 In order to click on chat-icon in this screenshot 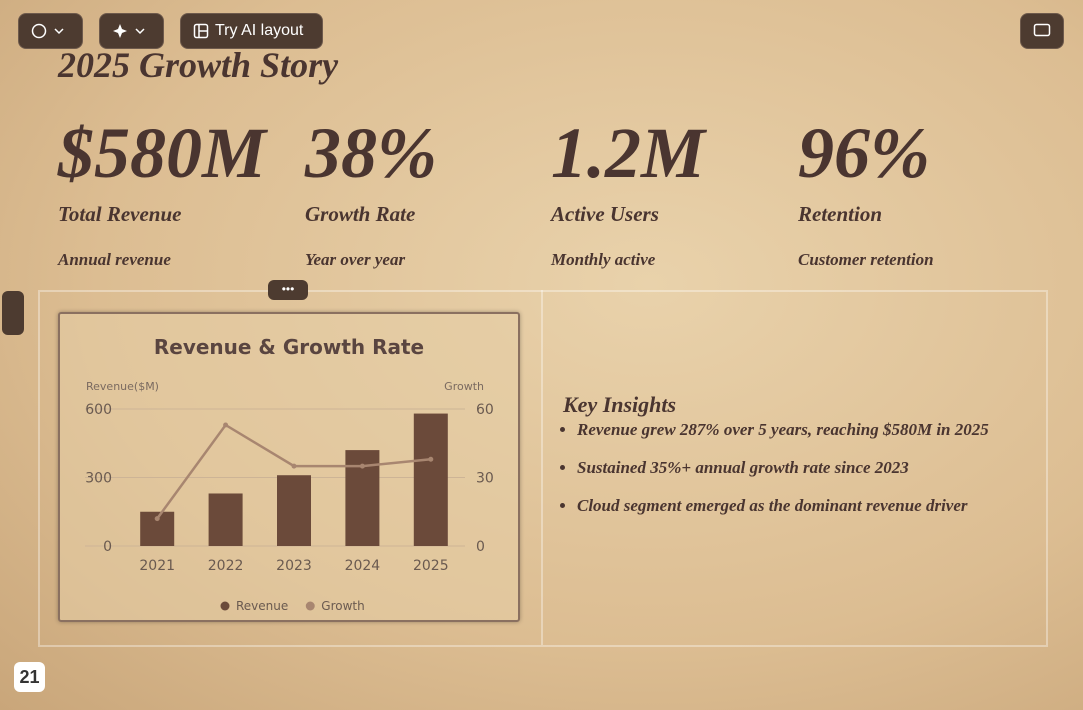, I will do `click(1042, 30)`.